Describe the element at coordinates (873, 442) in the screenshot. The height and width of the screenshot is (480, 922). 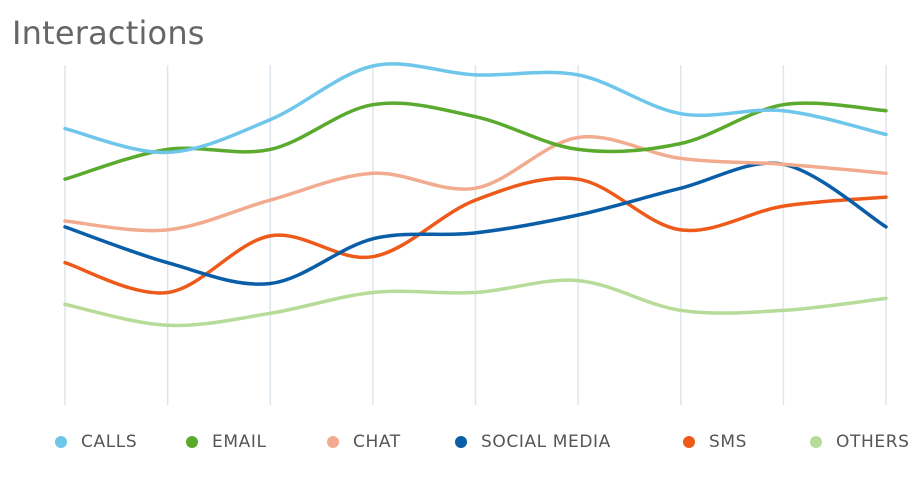
I see `legend-label: OTHERS` at that location.